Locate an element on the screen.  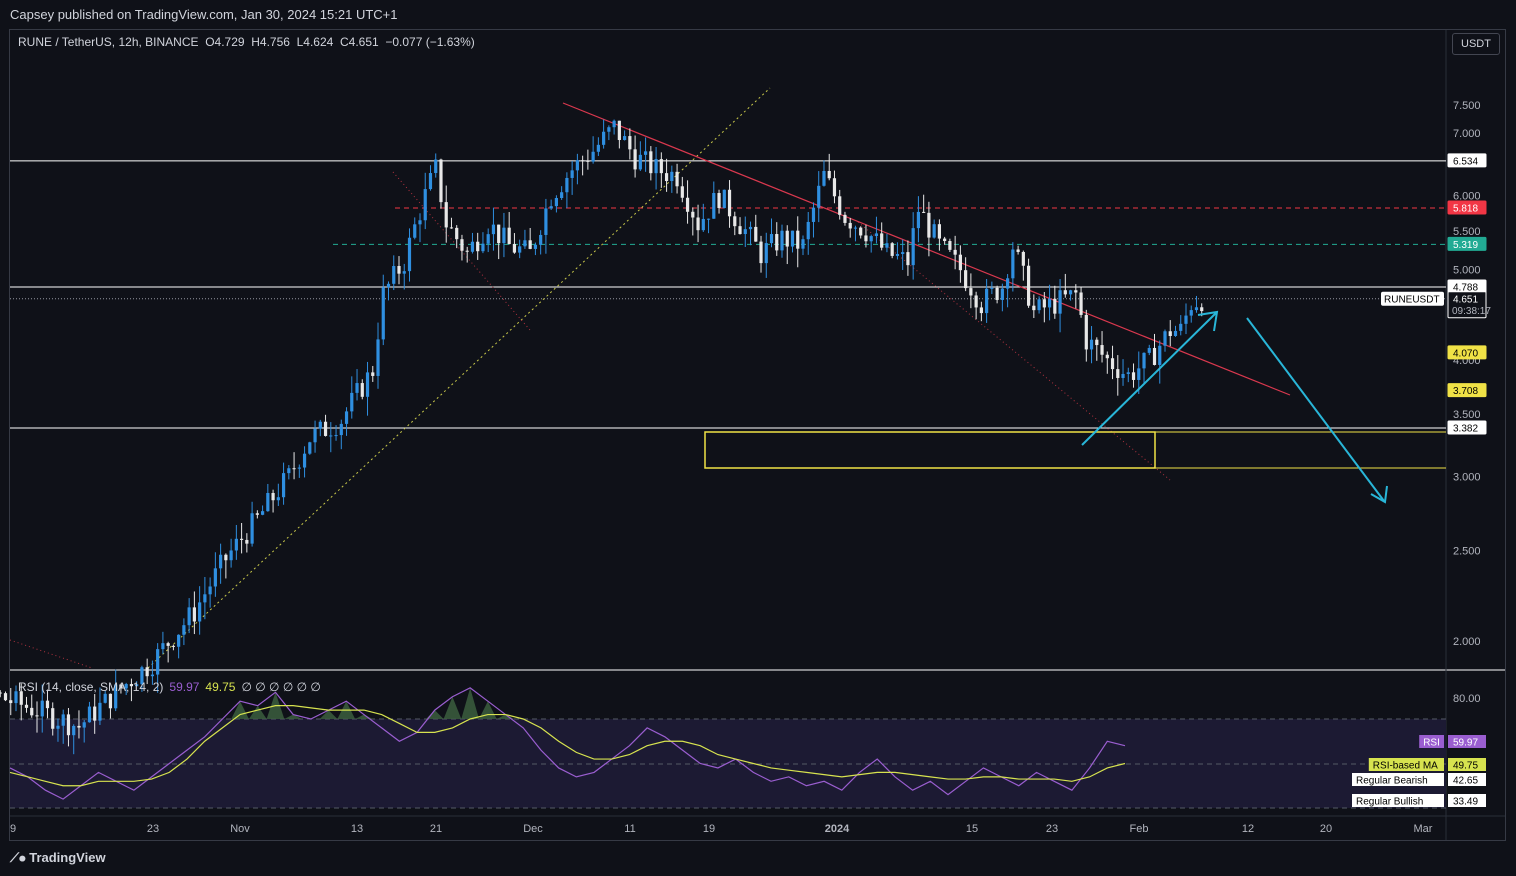
price-tick-label: 3.000 is located at coordinates (1467, 478).